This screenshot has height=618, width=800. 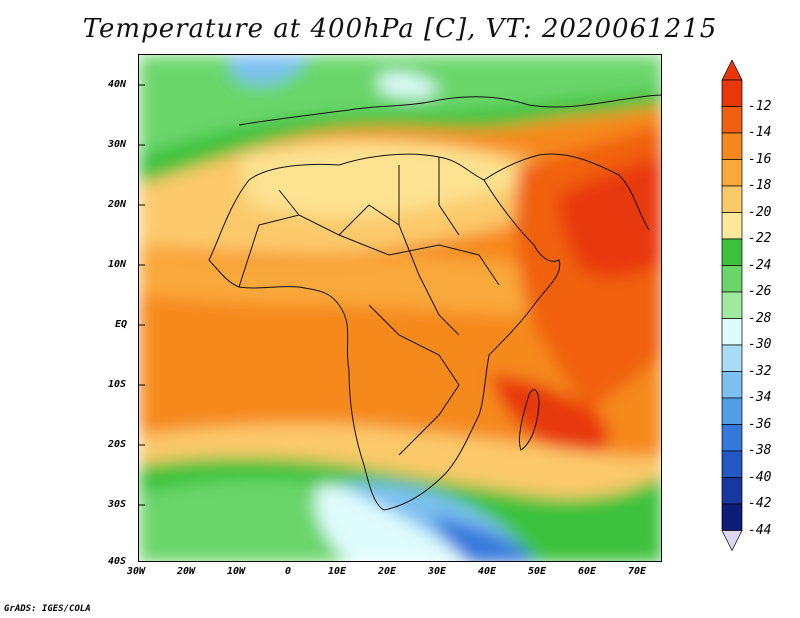 What do you see at coordinates (760, 291) in the screenshot?
I see `colorbar-label: -26` at bounding box center [760, 291].